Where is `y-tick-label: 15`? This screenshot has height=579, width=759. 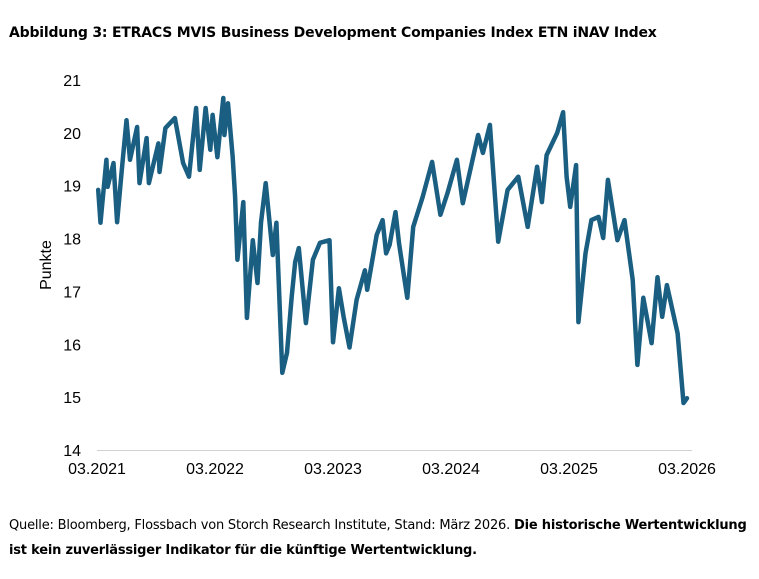
y-tick-label: 15 is located at coordinates (72, 398).